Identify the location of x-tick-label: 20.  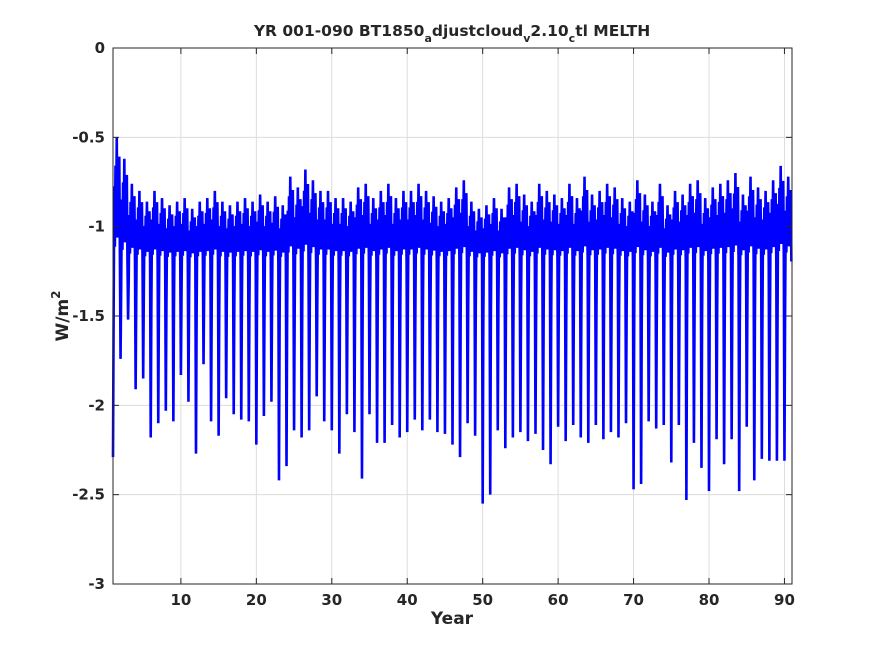
(256, 600).